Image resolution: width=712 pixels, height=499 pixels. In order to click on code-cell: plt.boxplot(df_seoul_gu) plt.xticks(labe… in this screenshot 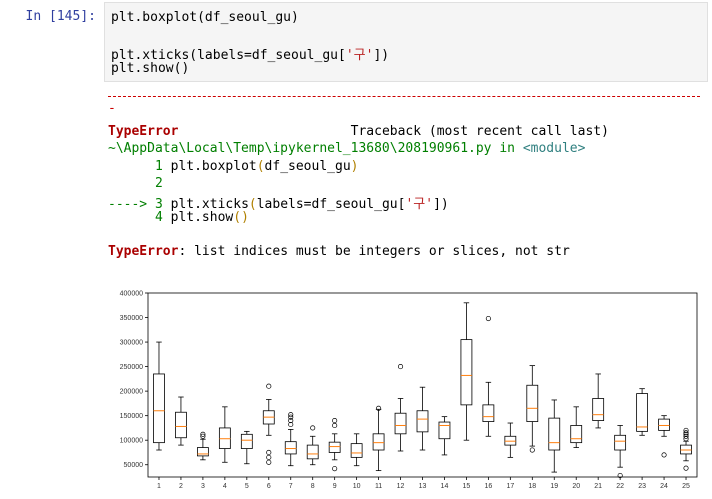, I will do `click(406, 42)`.